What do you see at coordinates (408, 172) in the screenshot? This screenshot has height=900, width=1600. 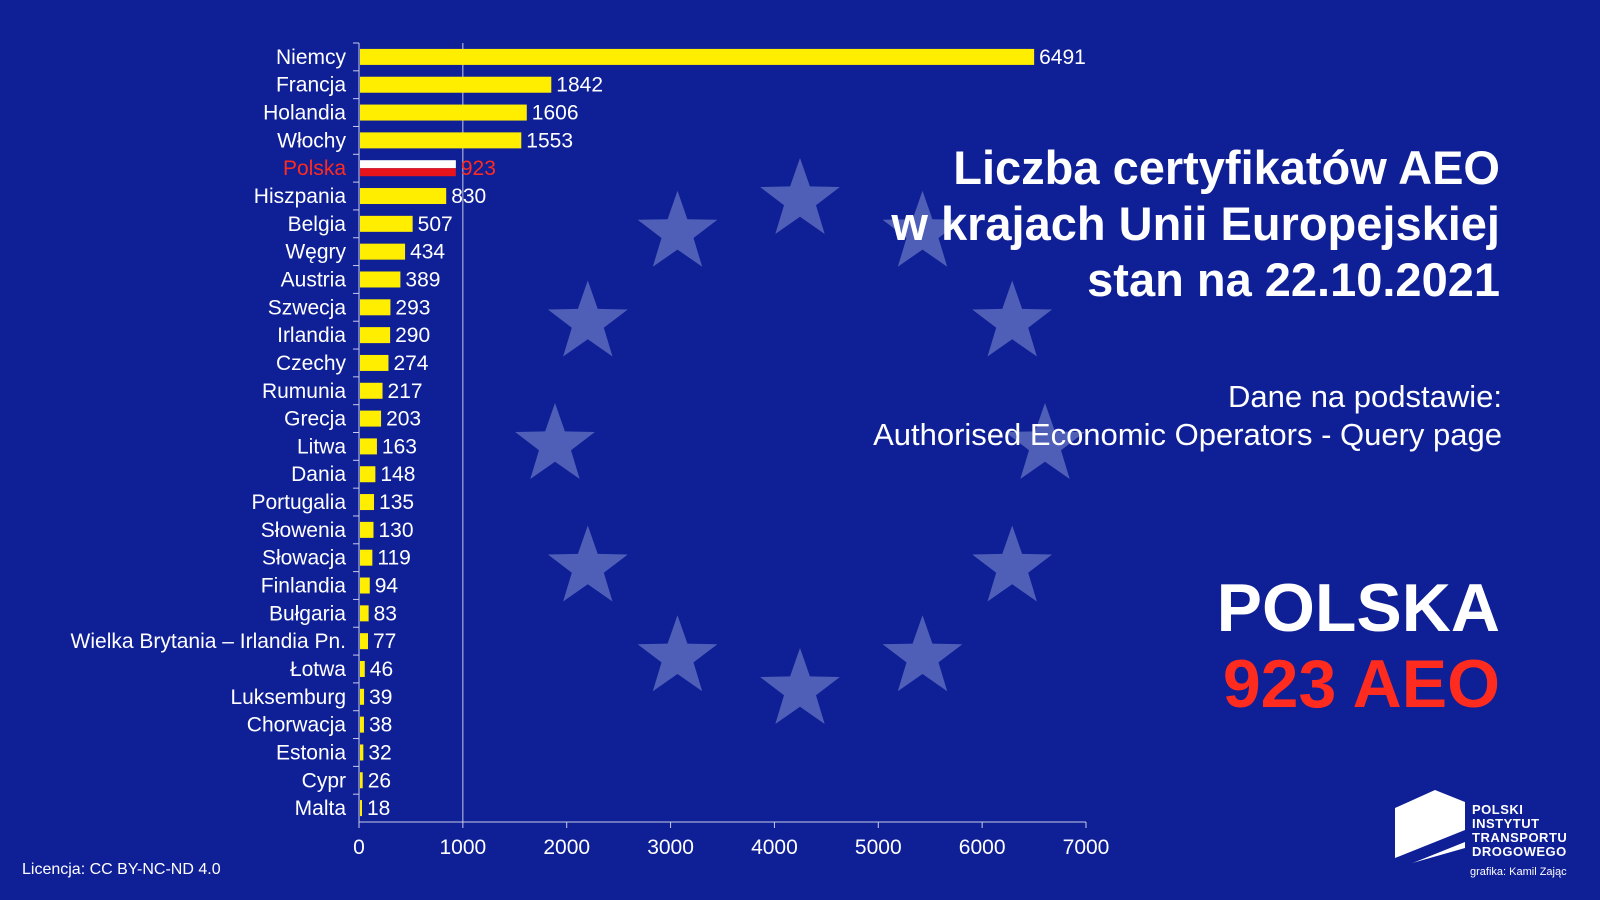 I see `bar-polska-red` at bounding box center [408, 172].